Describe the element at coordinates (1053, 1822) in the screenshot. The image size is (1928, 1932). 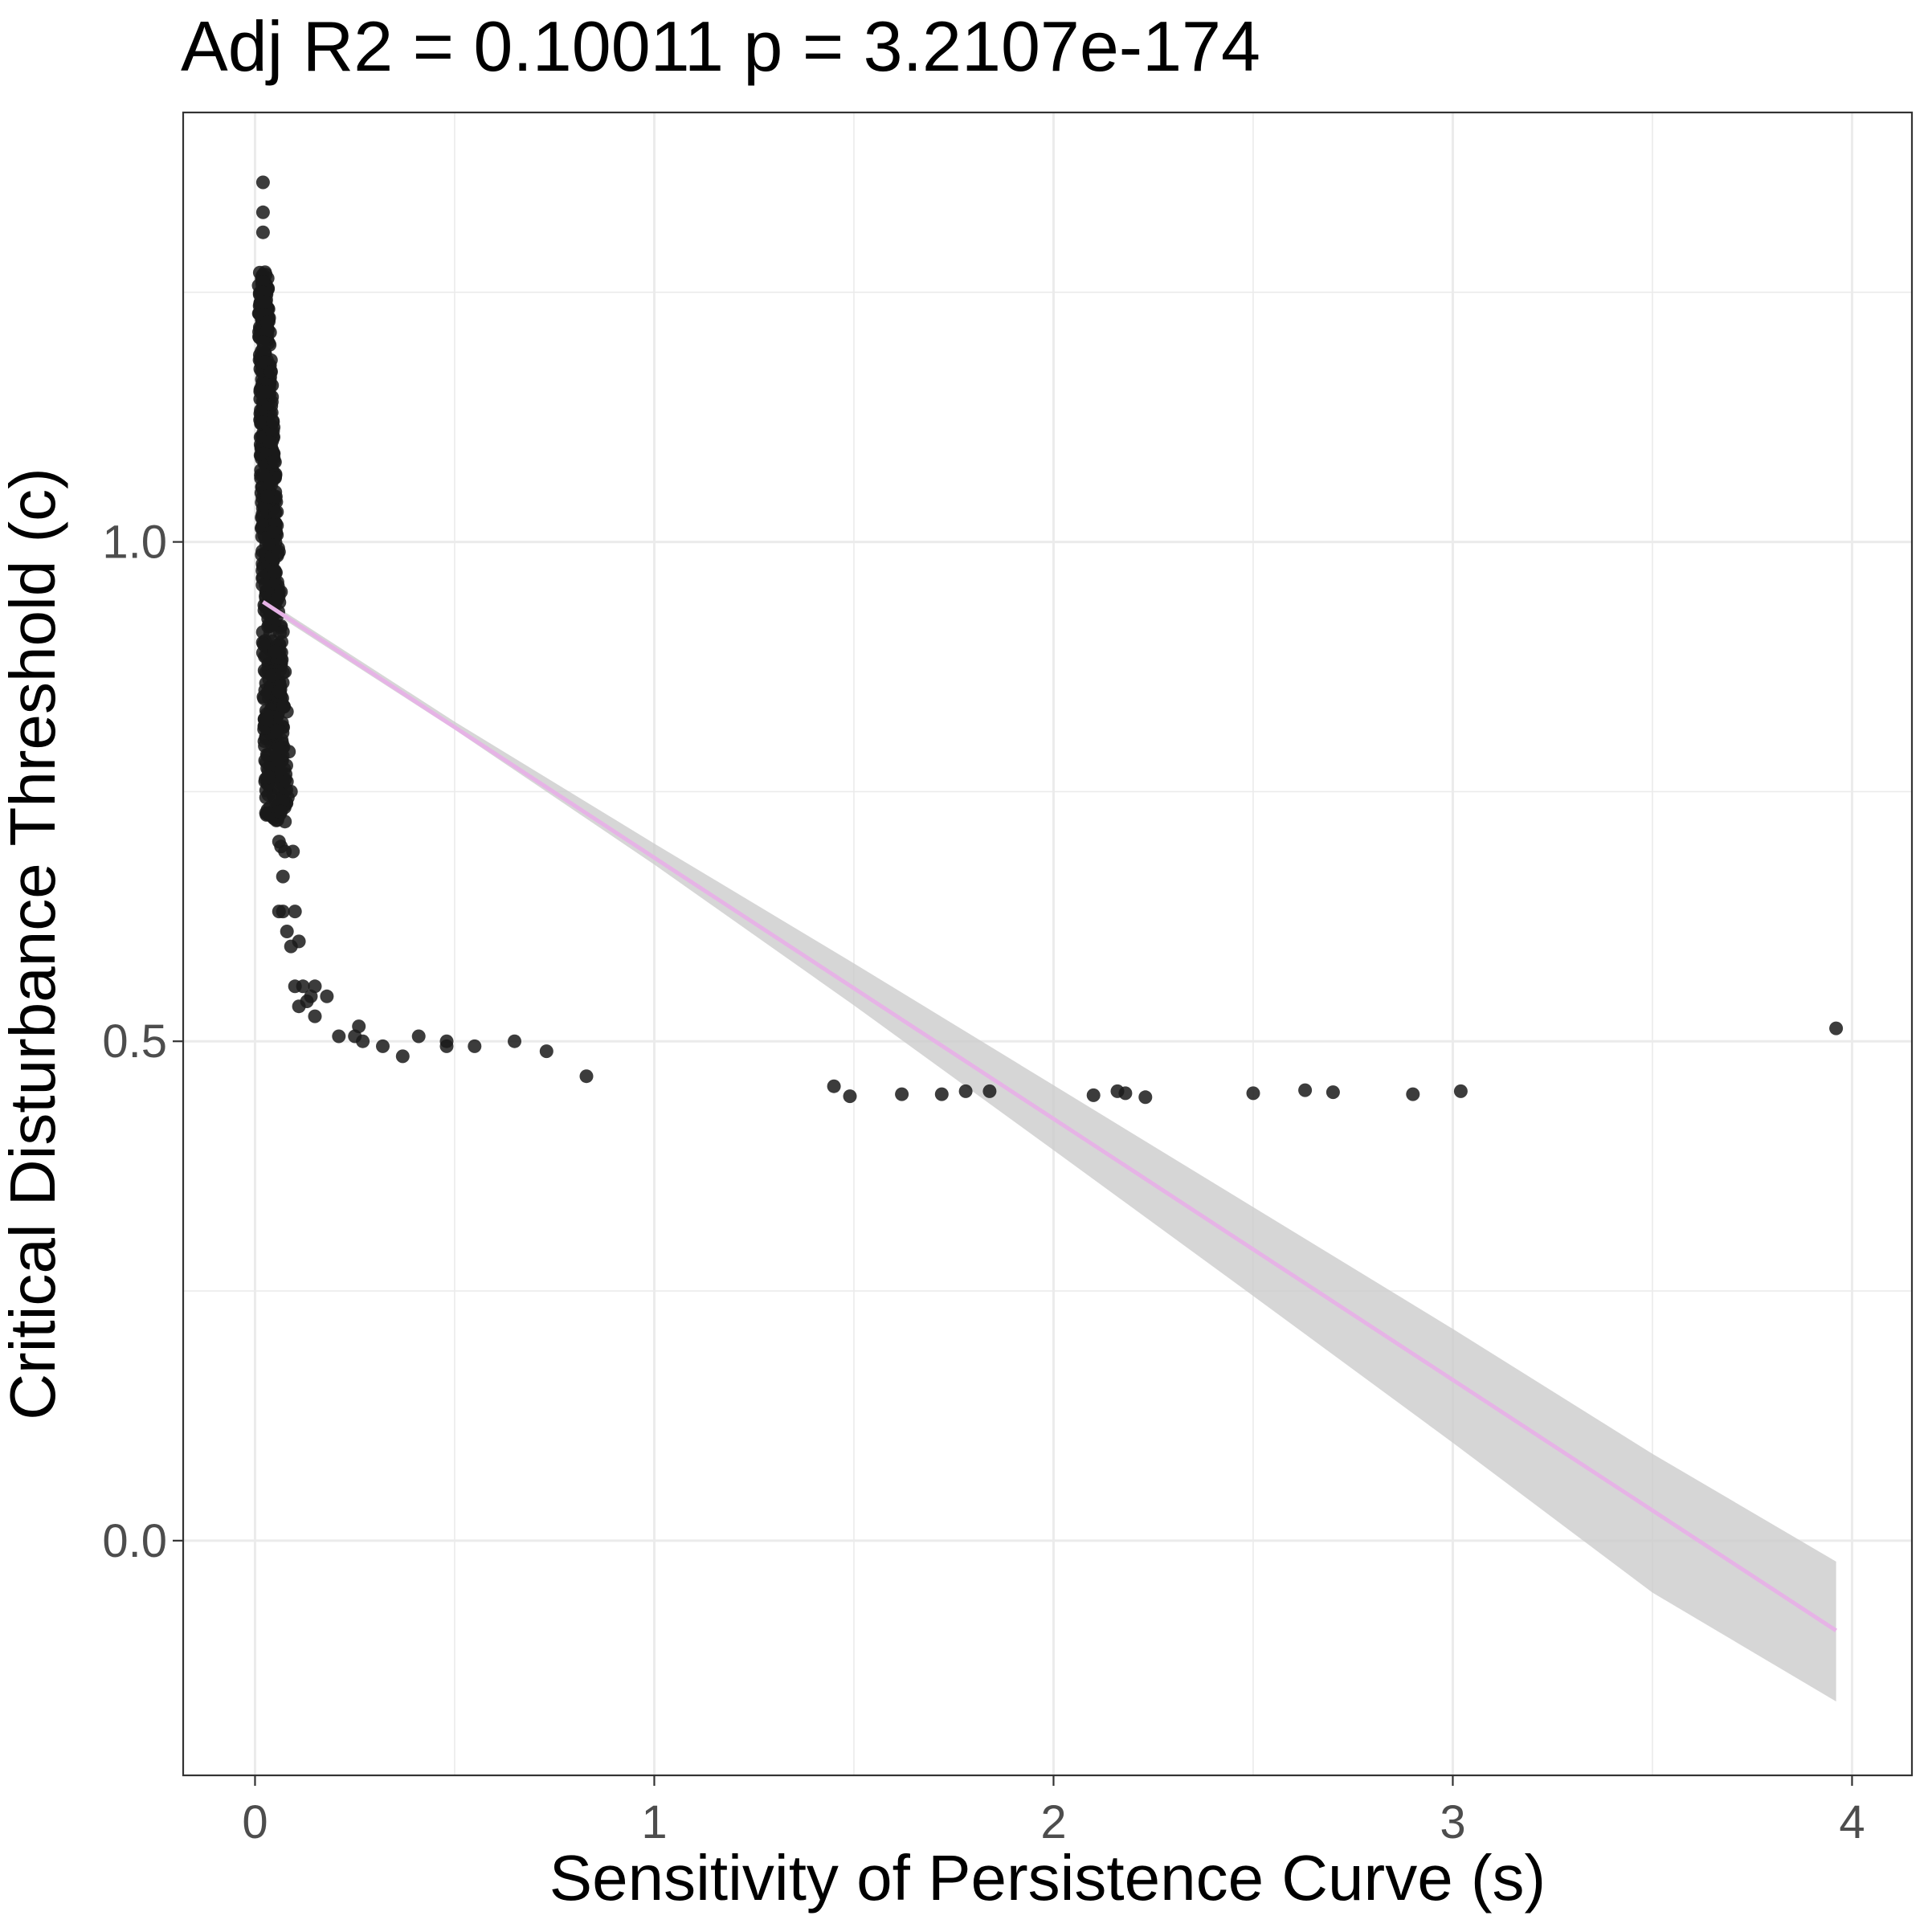
I see `x-tick-label: 2` at that location.